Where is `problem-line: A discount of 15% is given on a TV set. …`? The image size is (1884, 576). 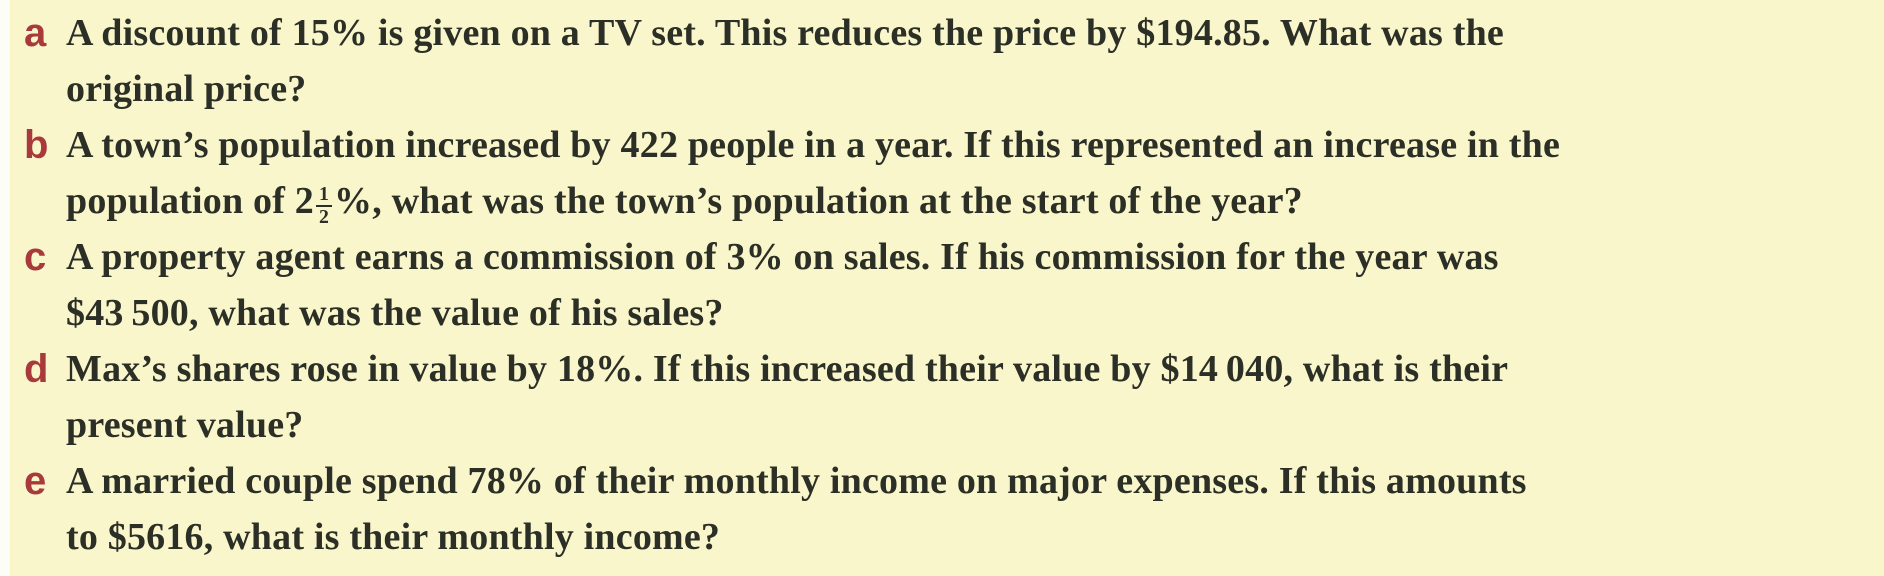
problem-line: A discount of 15% is given on a TV set. … is located at coordinates (785, 33).